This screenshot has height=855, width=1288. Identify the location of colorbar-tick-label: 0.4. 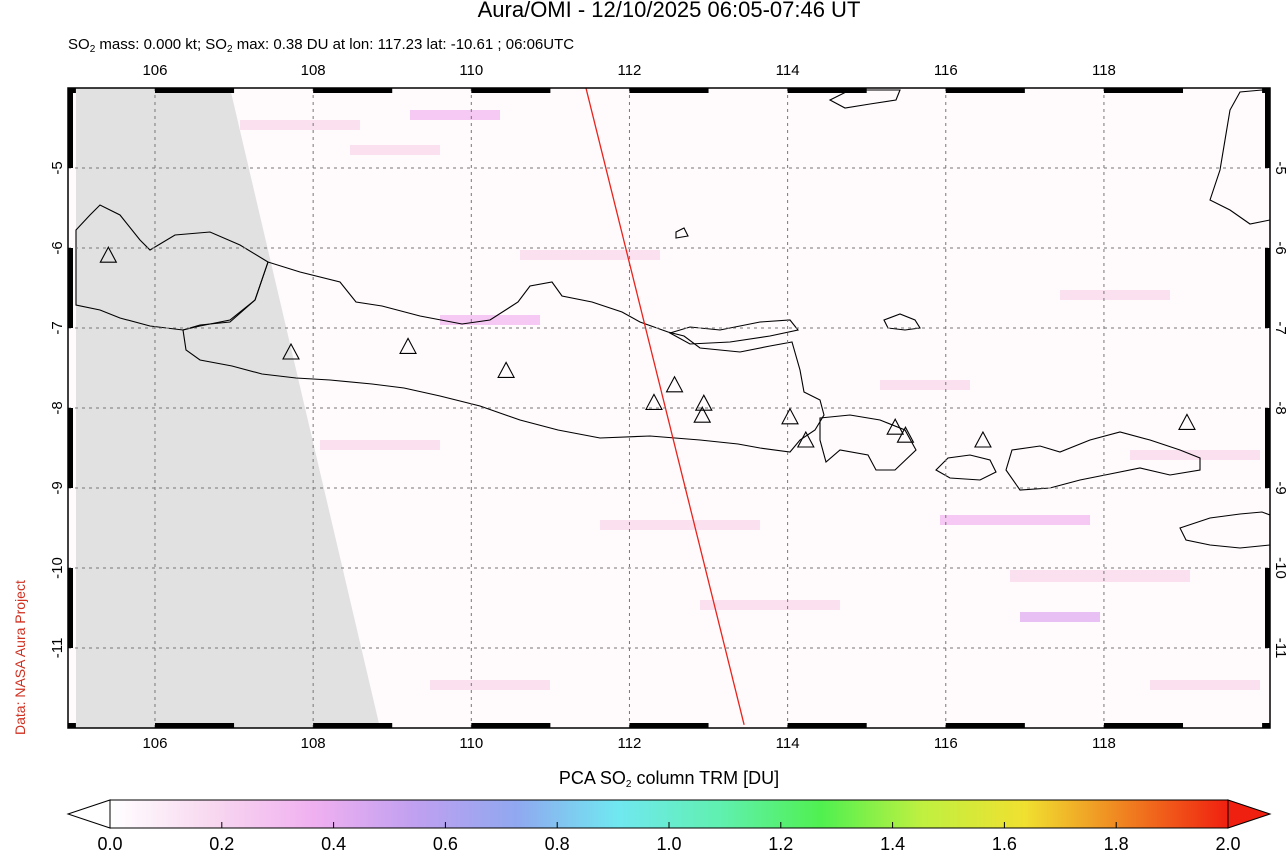
(333, 844).